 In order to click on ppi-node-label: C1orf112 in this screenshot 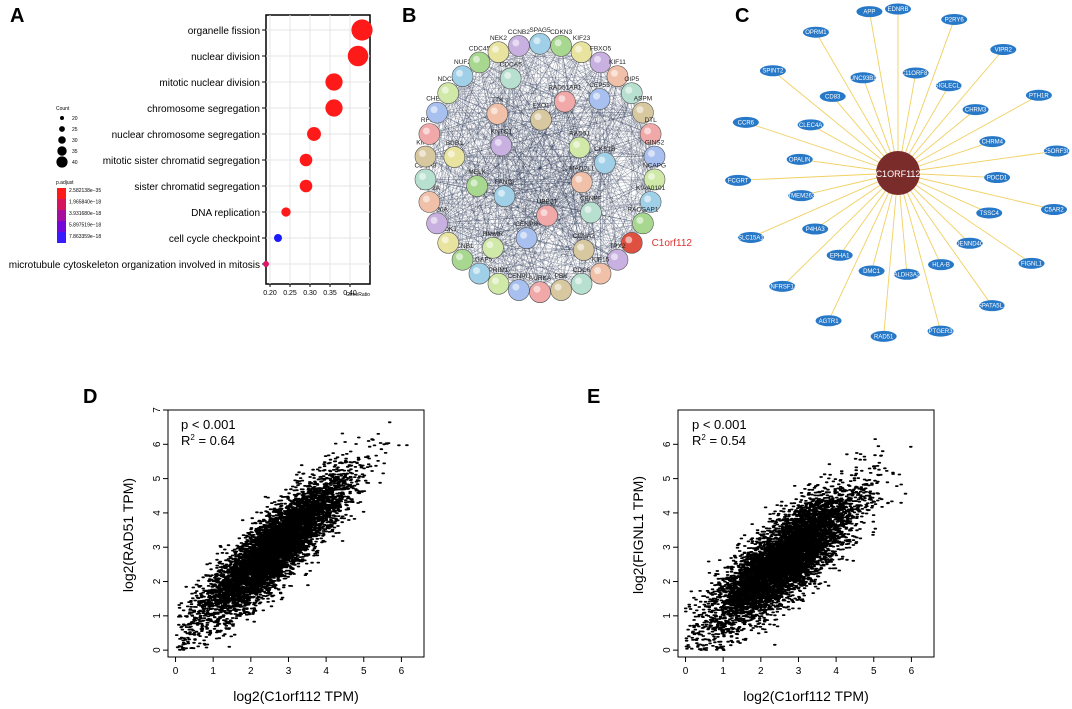, I will do `click(672, 243)`.